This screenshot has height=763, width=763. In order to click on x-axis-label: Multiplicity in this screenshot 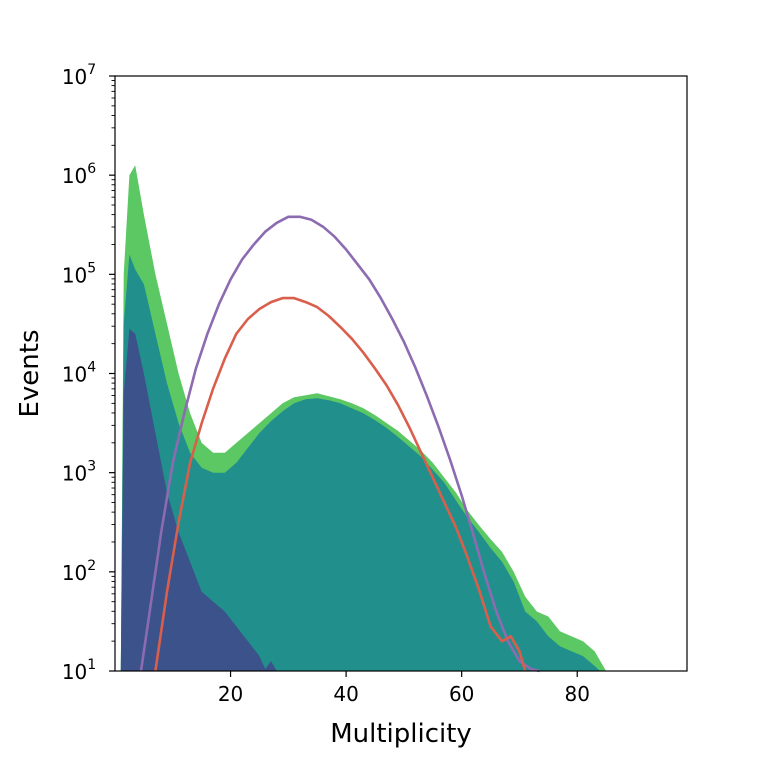, I will do `click(401, 734)`.